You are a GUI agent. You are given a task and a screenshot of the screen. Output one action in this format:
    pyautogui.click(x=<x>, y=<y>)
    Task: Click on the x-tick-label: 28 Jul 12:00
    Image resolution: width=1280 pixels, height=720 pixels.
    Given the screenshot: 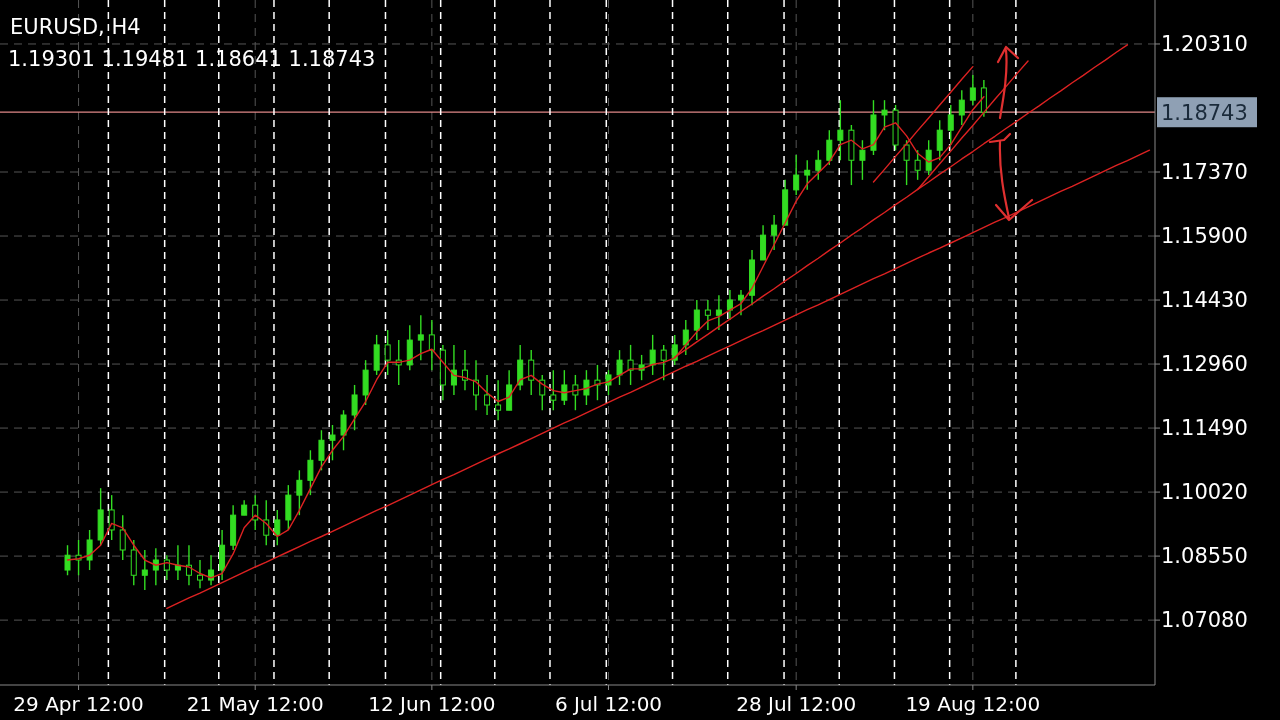 What is the action you would take?
    pyautogui.click(x=796, y=704)
    